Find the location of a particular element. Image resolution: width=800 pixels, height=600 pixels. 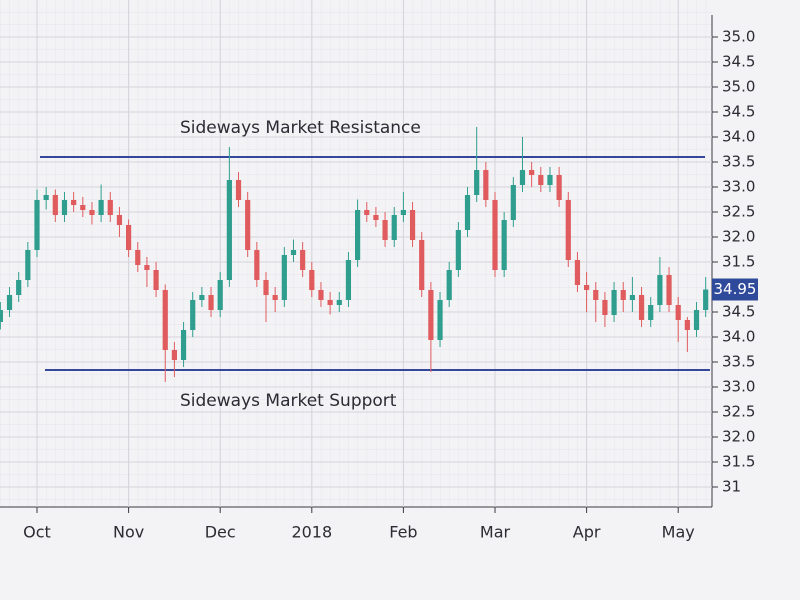

last-price-label: 34.95 is located at coordinates (735, 289).